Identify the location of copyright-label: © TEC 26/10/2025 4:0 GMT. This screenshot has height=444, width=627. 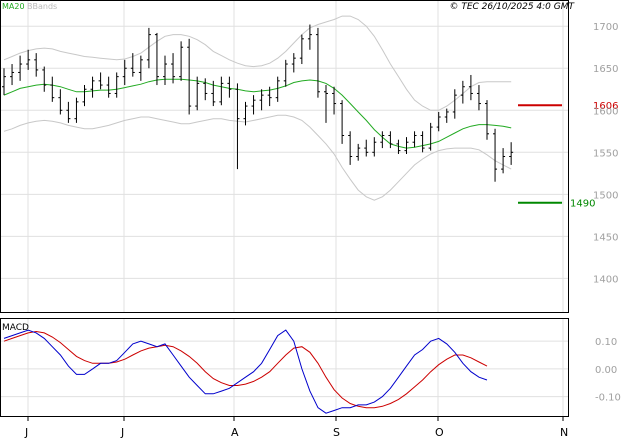
(512, 7).